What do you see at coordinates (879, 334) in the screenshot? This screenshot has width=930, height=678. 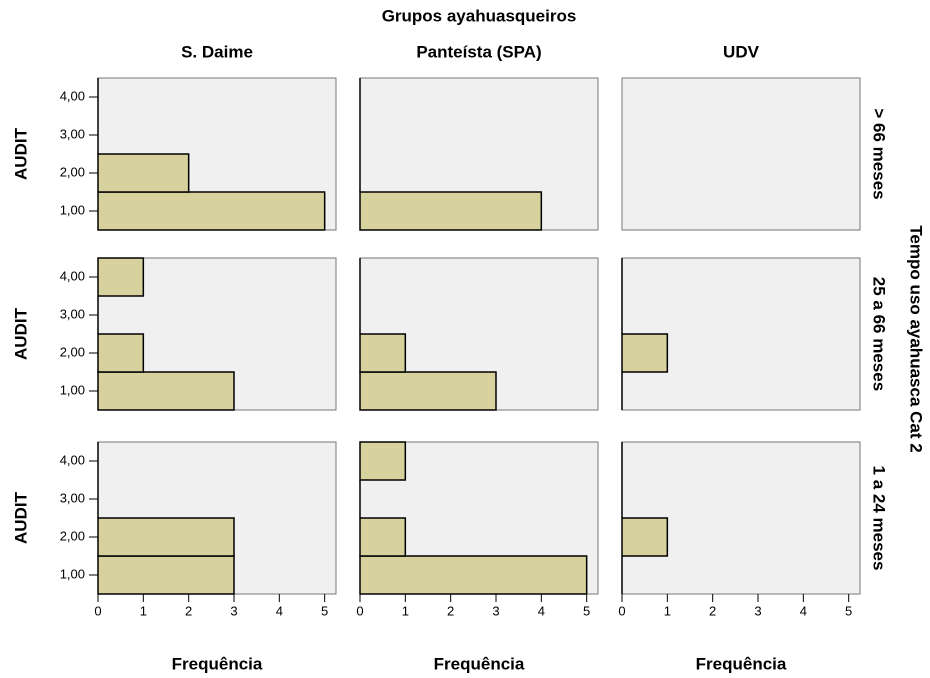 I see `row-label: 25 a 66 meses` at bounding box center [879, 334].